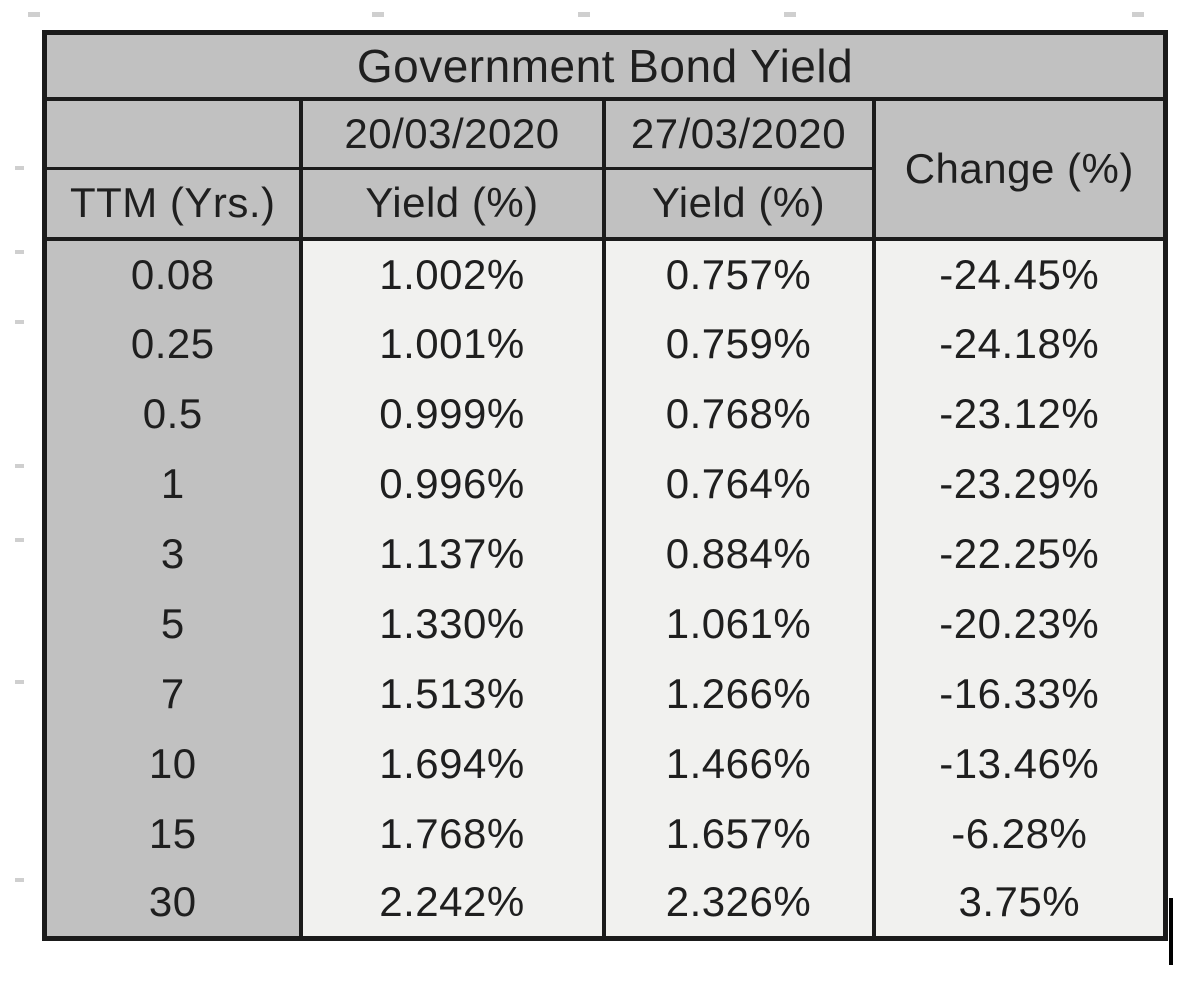 This screenshot has width=1200, height=1002. Describe the element at coordinates (452, 693) in the screenshot. I see `yield1-value-cell: 1.513%` at that location.